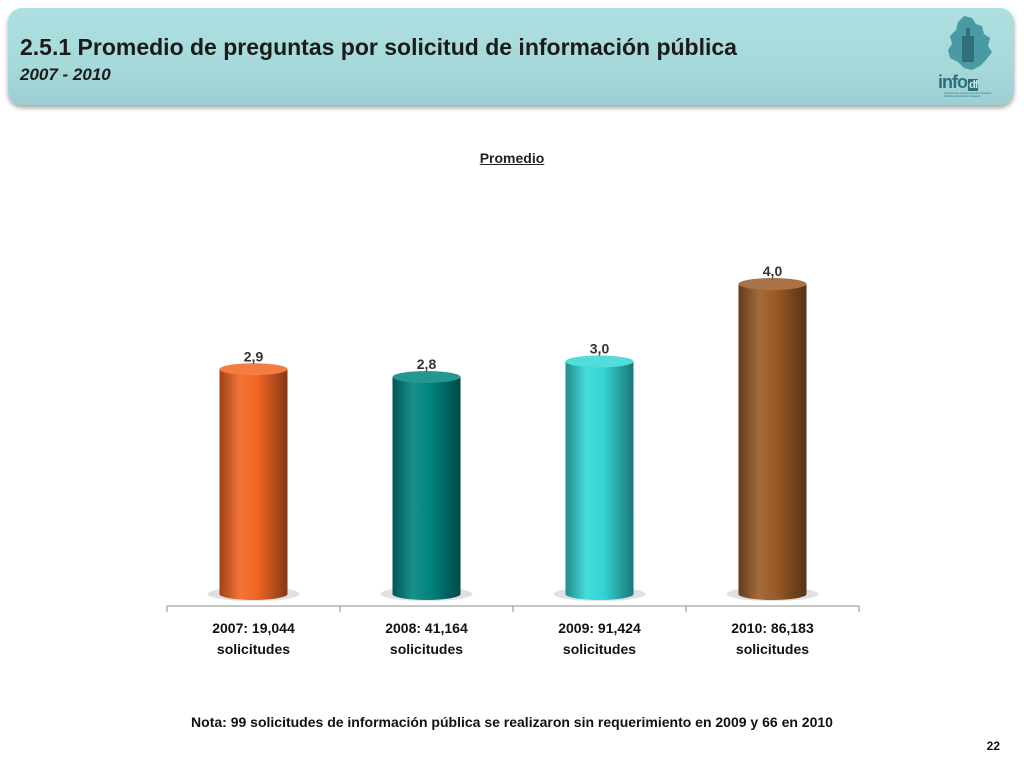 The width and height of the screenshot is (1024, 768). What do you see at coordinates (512, 158) in the screenshot?
I see `chart-title: Promedio` at bounding box center [512, 158].